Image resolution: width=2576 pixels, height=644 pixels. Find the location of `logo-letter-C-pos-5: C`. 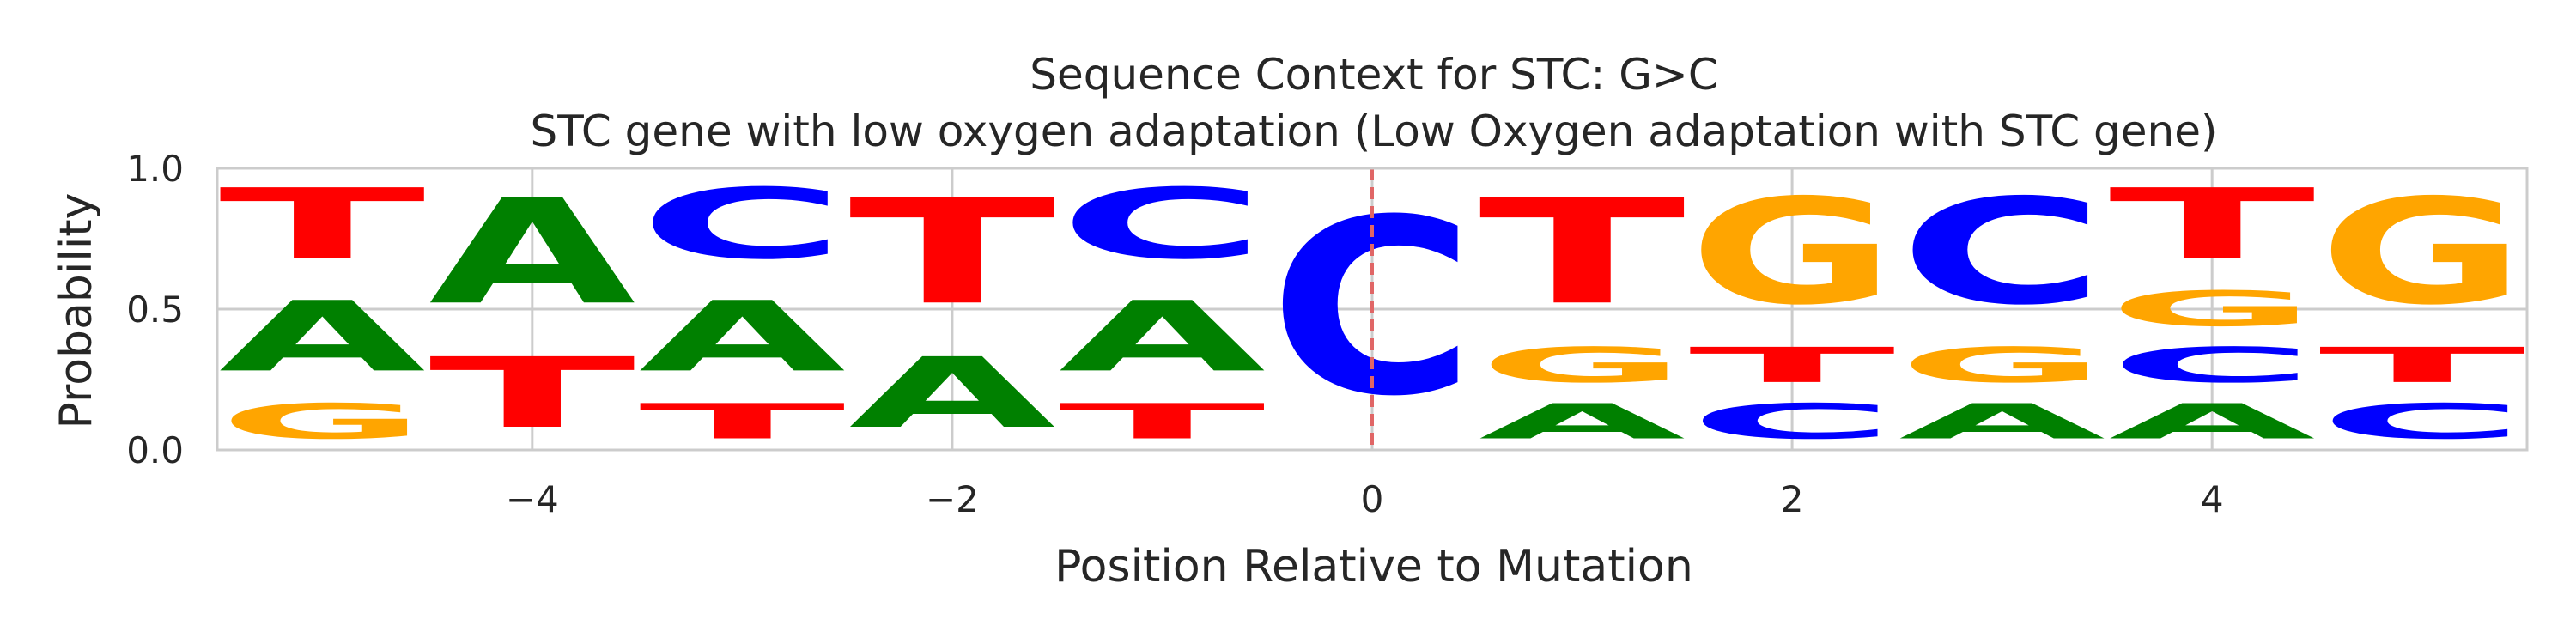

logo-letter-C-pos-5: C is located at coordinates (2421, 421).